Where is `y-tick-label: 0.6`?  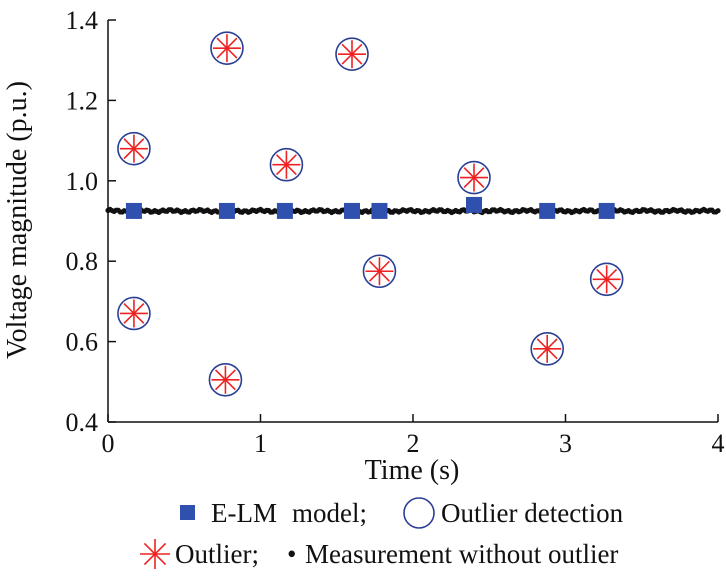 y-tick-label: 0.6 is located at coordinates (82, 342).